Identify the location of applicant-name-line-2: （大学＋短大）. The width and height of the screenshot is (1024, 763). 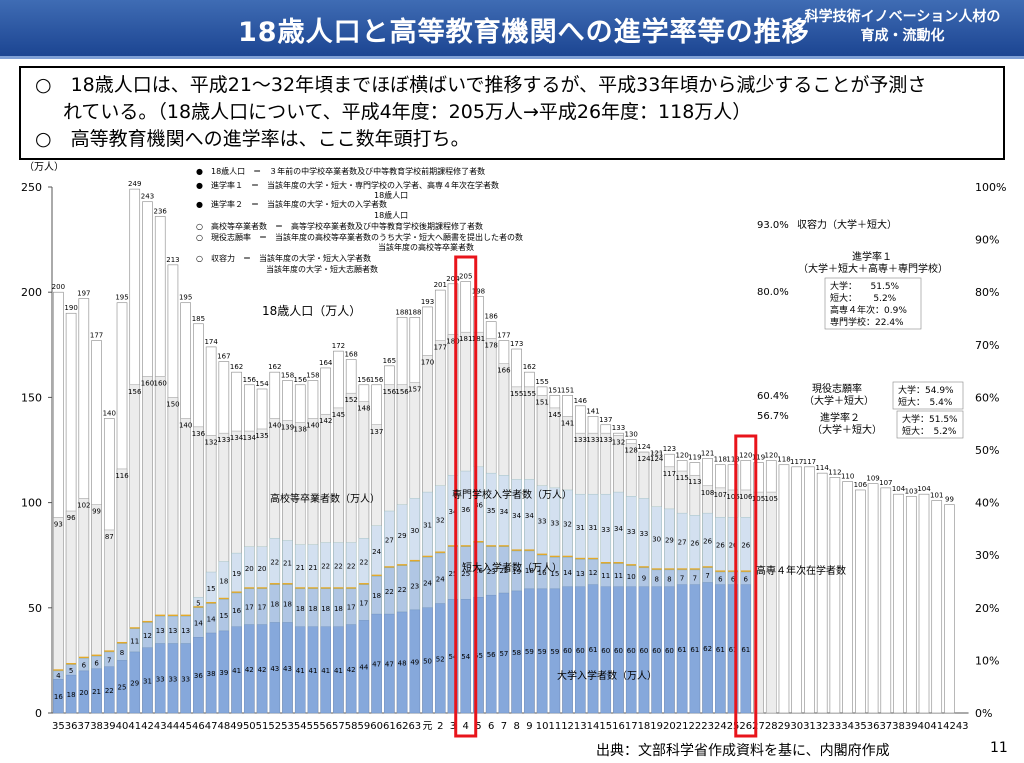
(839, 400).